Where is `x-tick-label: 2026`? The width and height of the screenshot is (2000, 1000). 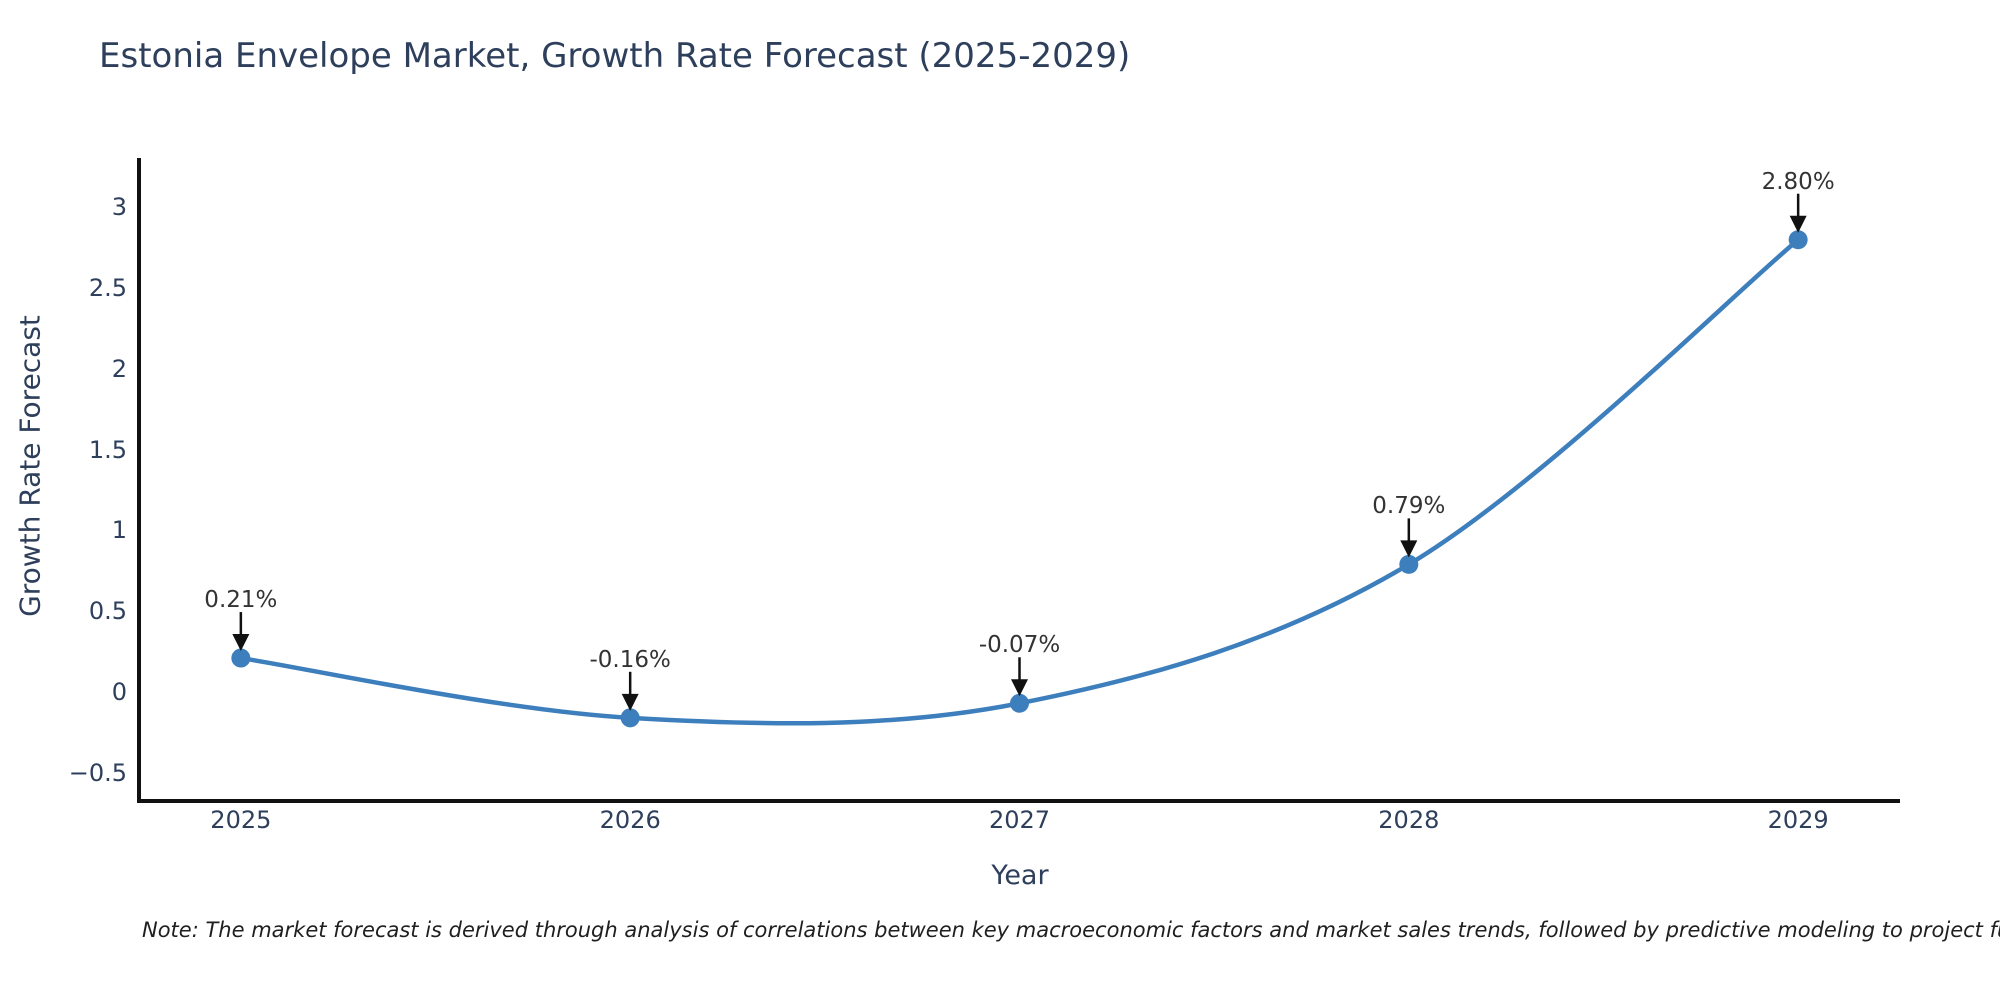 x-tick-label: 2026 is located at coordinates (630, 820).